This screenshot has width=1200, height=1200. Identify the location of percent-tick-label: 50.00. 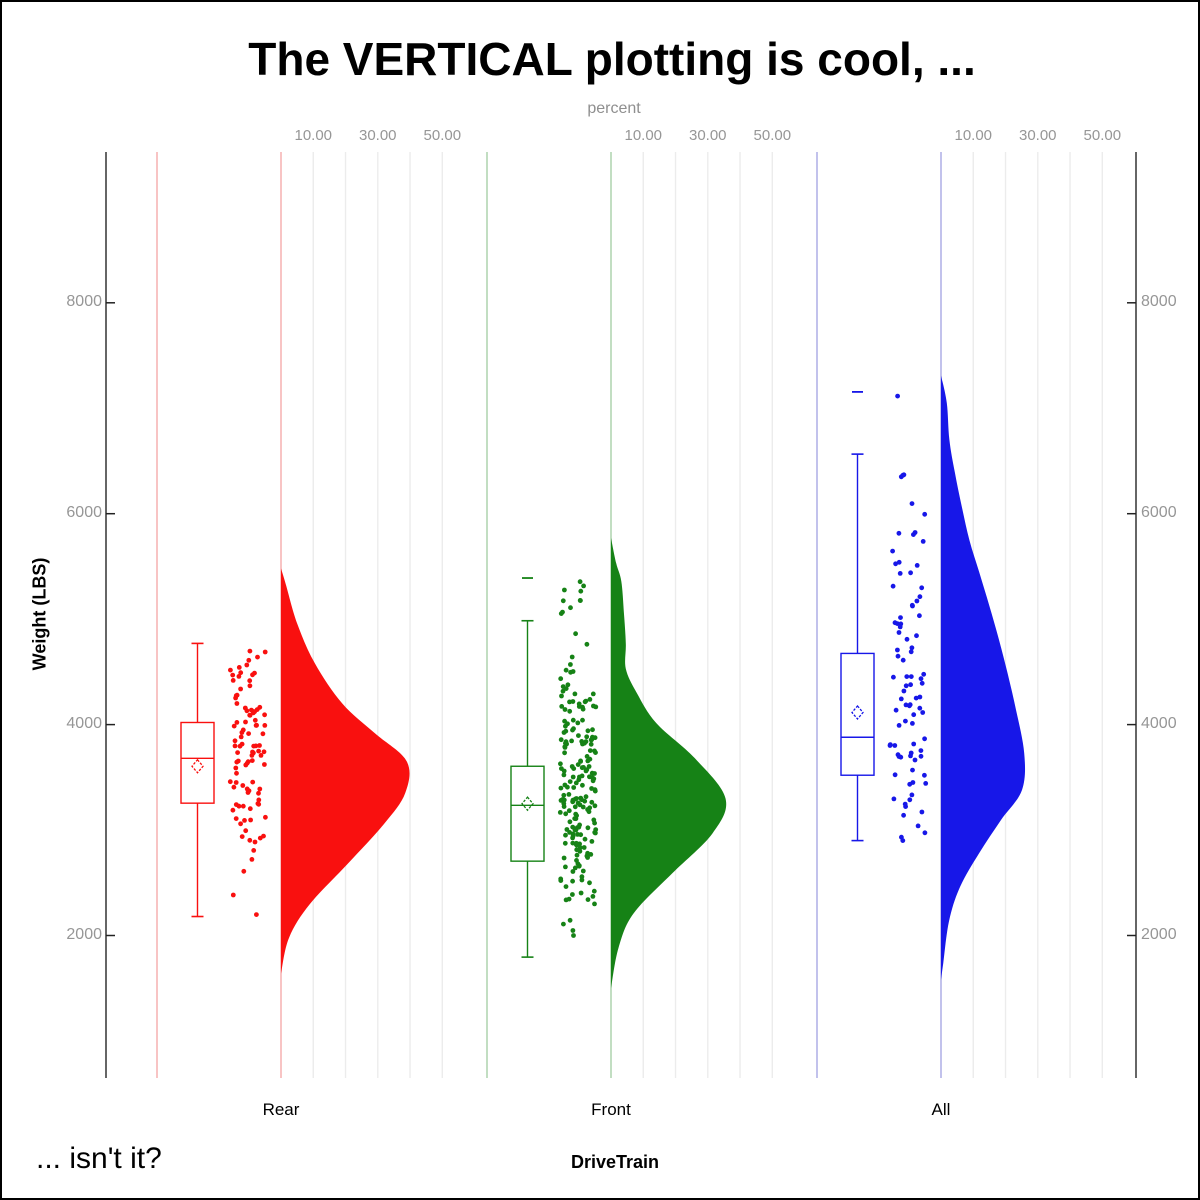
(772, 135).